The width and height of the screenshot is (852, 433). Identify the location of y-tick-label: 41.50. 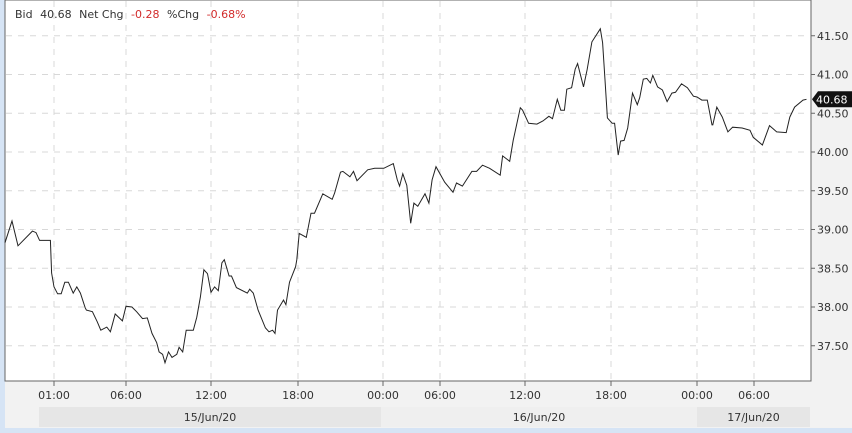
(833, 36).